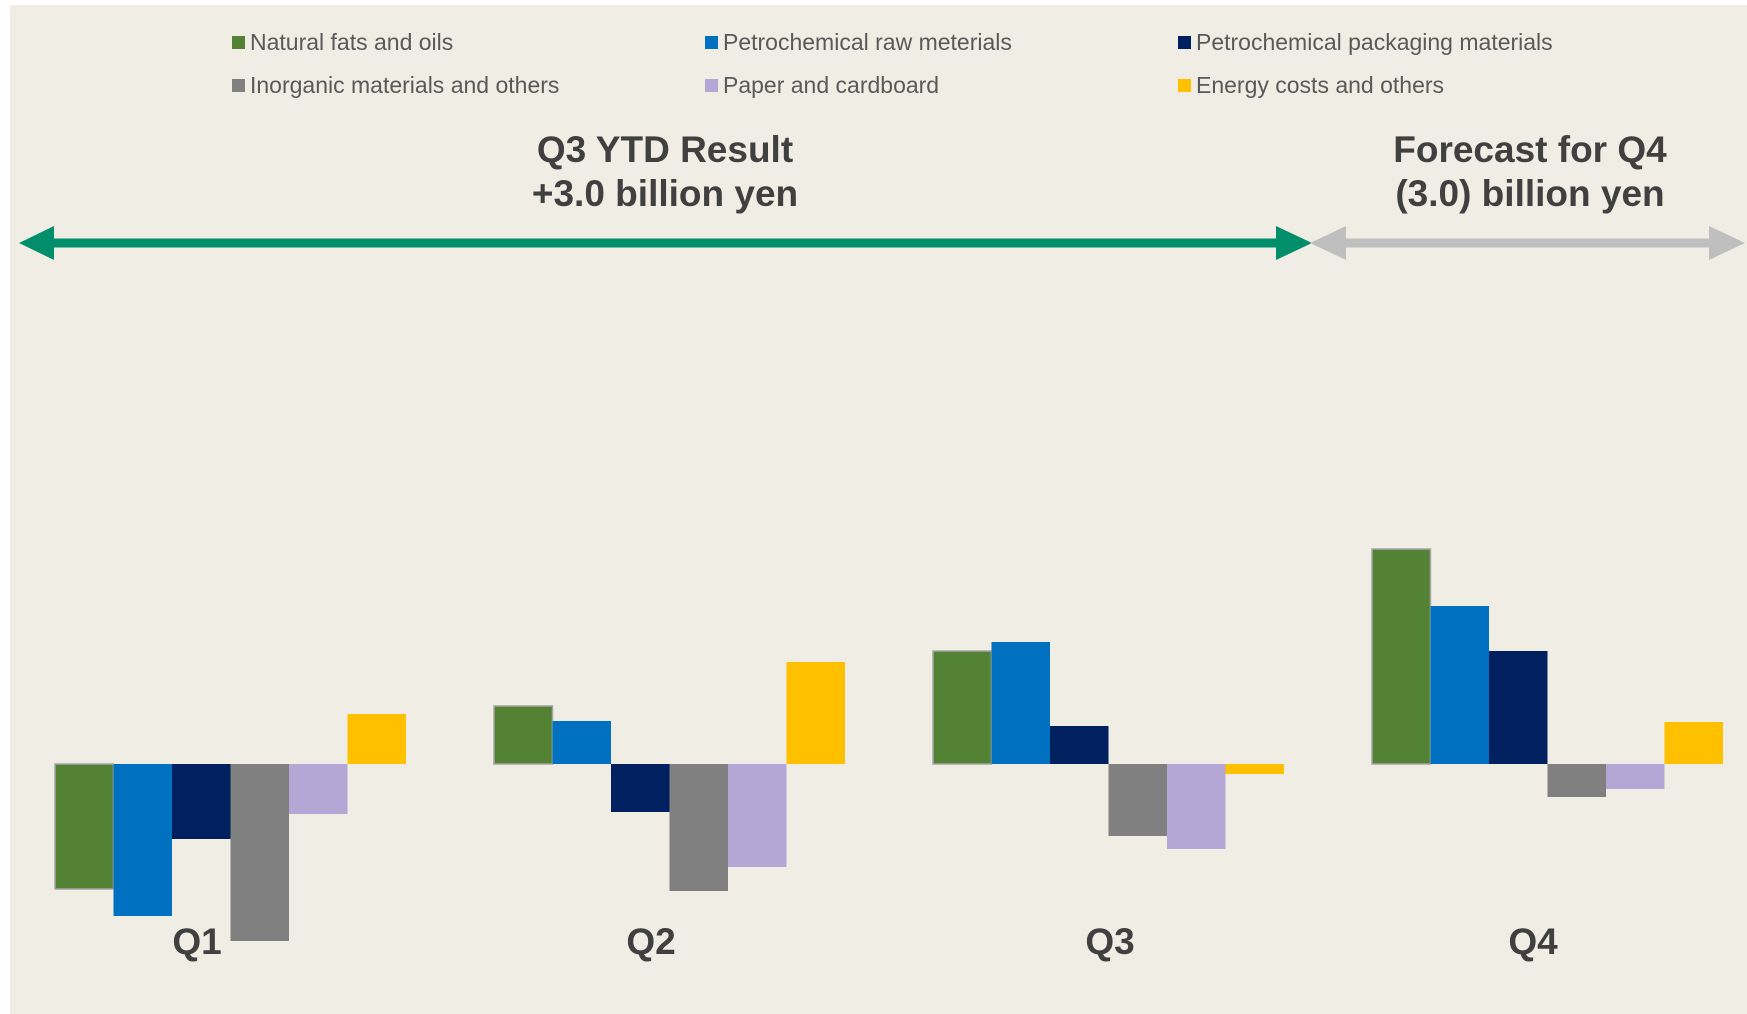 This screenshot has width=1747, height=1014. Describe the element at coordinates (1328, 243) in the screenshot. I see `forecast-arrow-left-head` at that location.